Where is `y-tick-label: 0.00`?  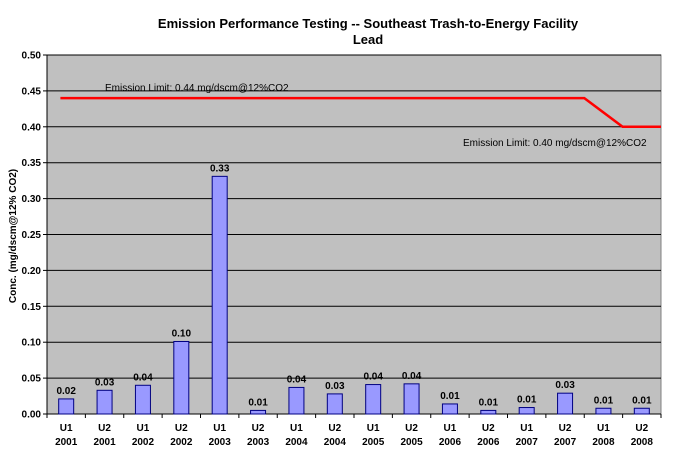 y-tick-label: 0.00 is located at coordinates (32, 415).